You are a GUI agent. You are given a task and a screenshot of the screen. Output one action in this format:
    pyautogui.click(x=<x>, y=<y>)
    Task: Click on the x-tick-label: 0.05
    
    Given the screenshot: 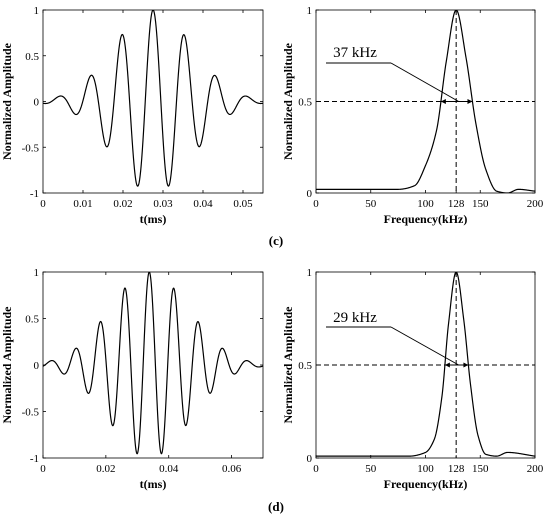 What is the action you would take?
    pyautogui.click(x=243, y=204)
    